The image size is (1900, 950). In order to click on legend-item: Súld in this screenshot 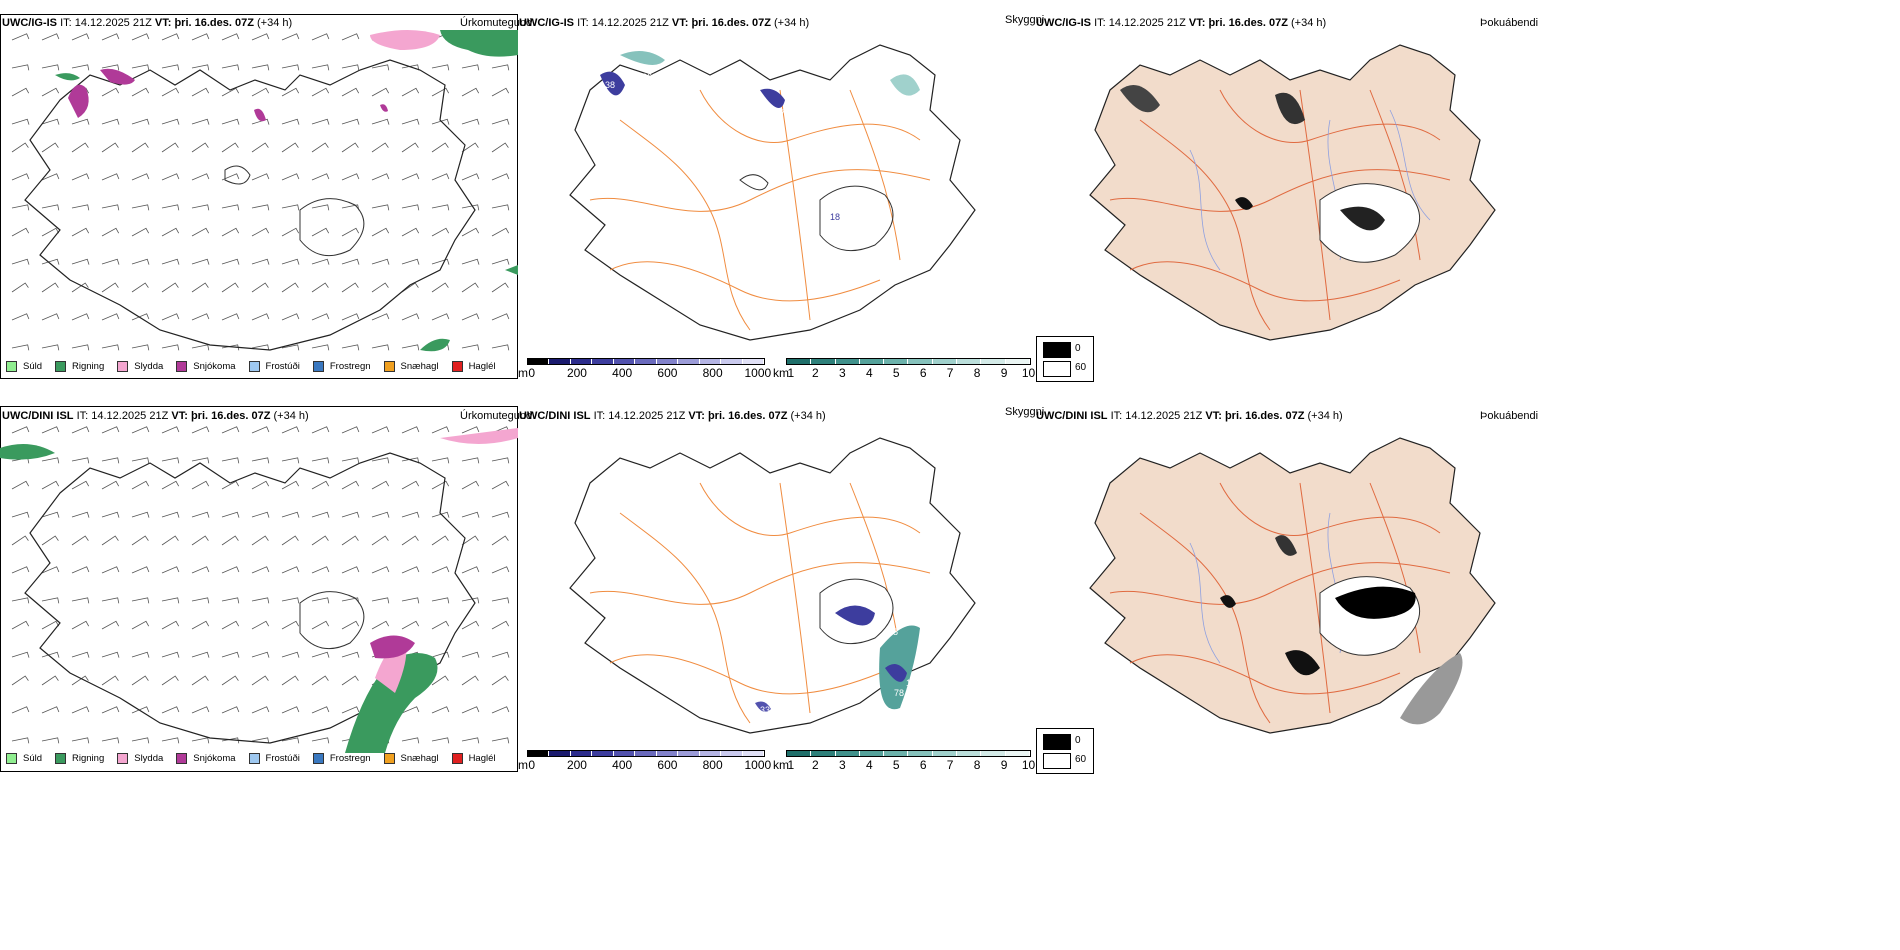, I will do `click(24, 758)`.